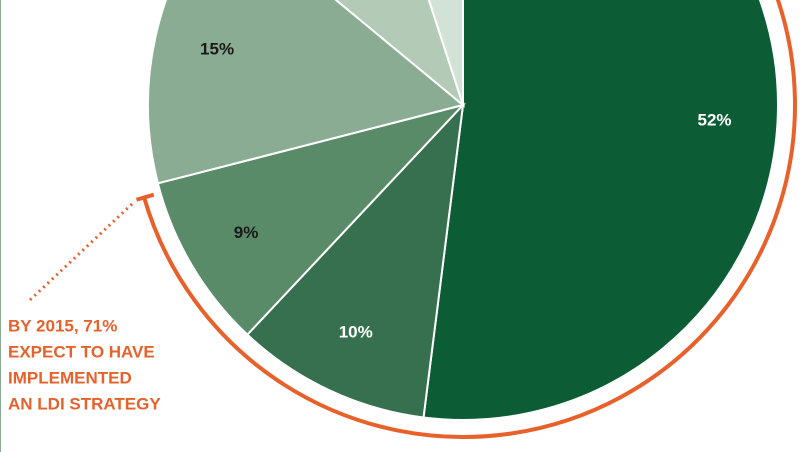 The height and width of the screenshot is (452, 800). What do you see at coordinates (70, 377) in the screenshot?
I see `annotation: IMPLEMENTED` at bounding box center [70, 377].